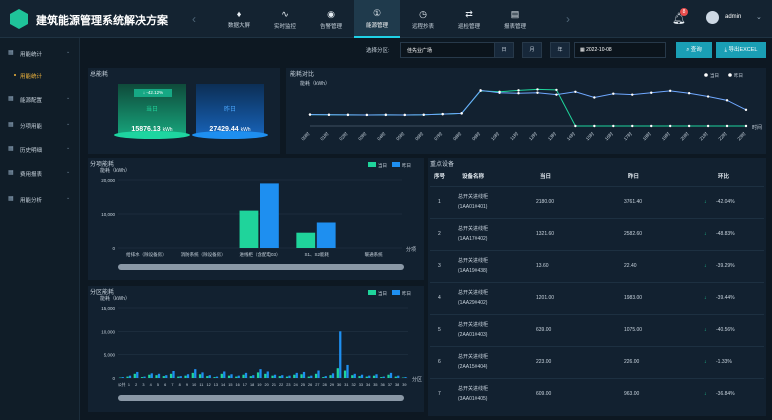  What do you see at coordinates (40, 99) in the screenshot?
I see `sidebar-item-2: ▦ ⌄ 能源配置` at bounding box center [40, 99].